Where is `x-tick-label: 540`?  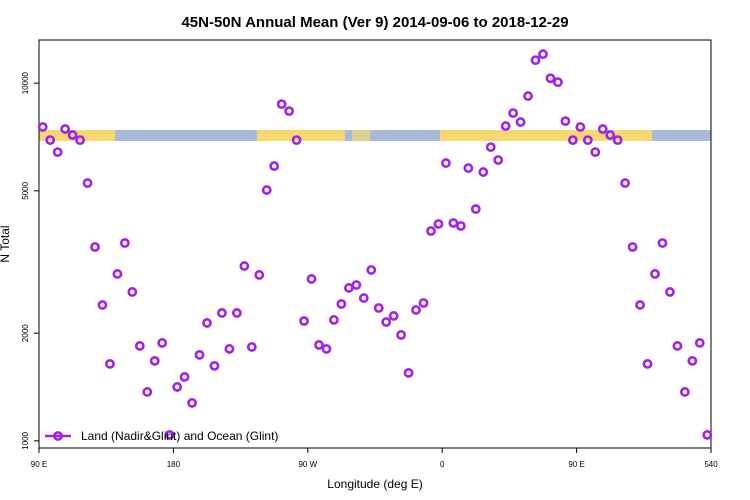 x-tick-label: 540 is located at coordinates (711, 464).